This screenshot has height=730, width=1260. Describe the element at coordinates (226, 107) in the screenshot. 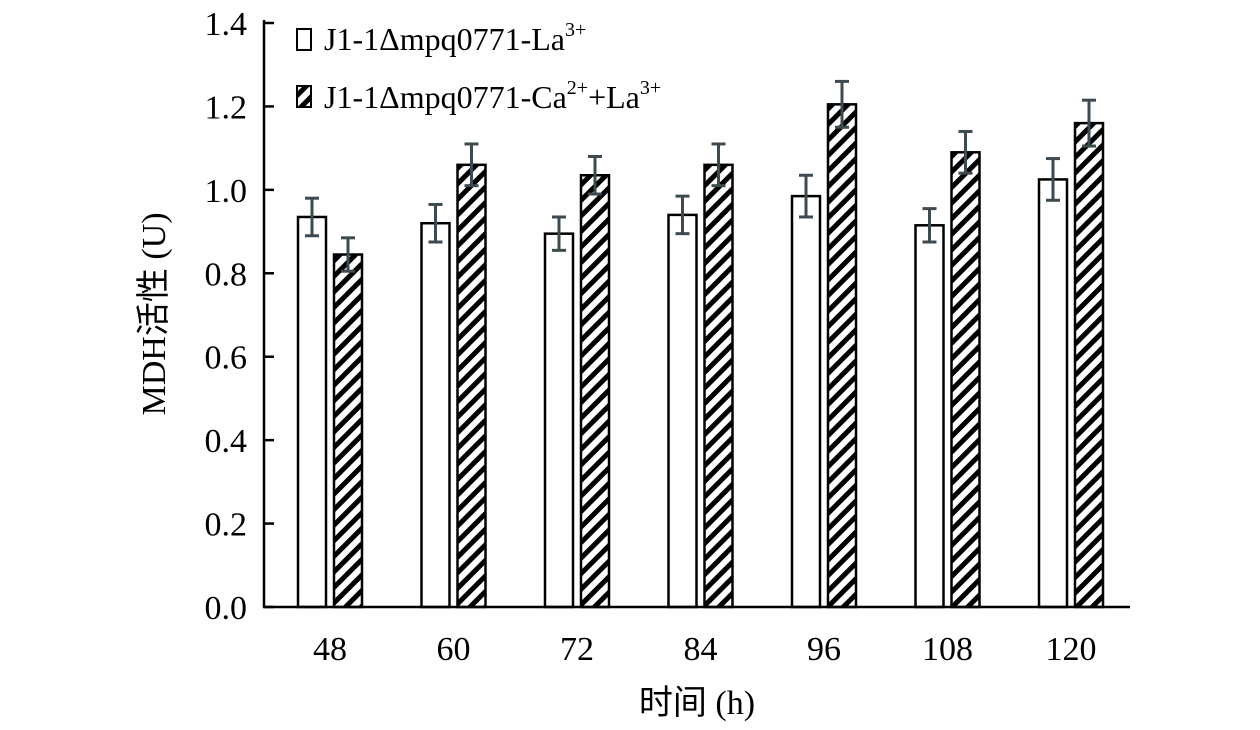

I see `y-tick-label: 1.2` at that location.